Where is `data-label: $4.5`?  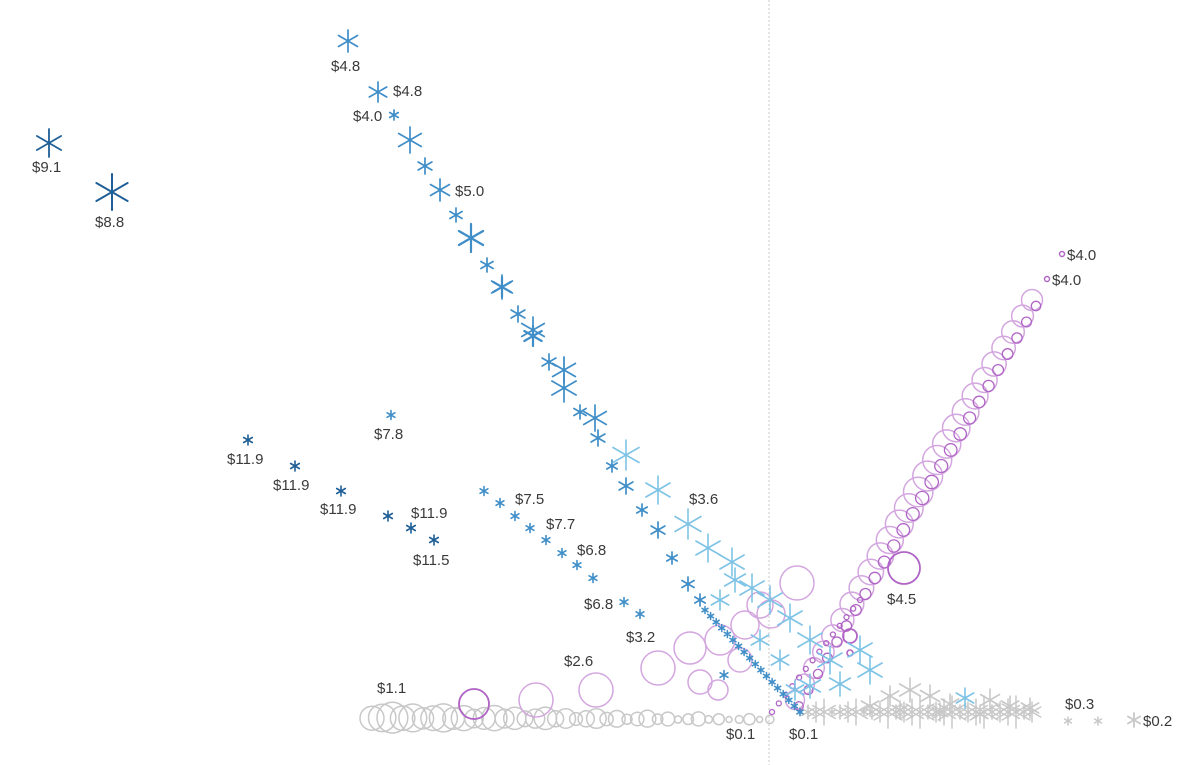
data-label: $4.5 is located at coordinates (901, 599).